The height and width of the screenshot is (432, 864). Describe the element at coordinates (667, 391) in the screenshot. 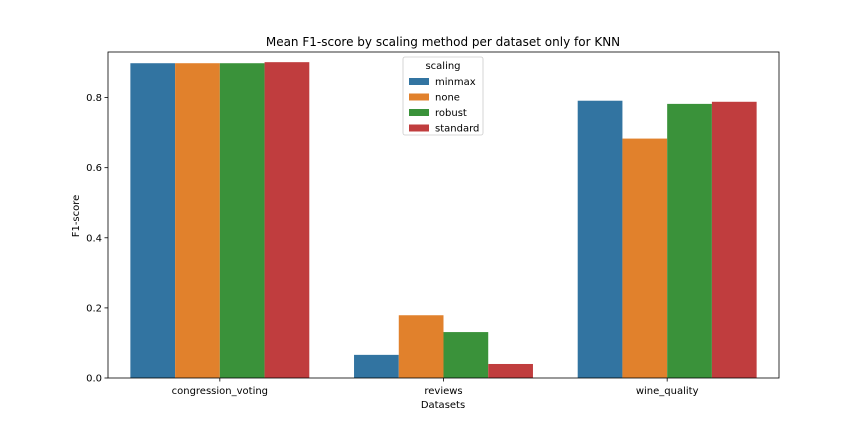

I see `x-tick-label: wine_quality` at that location.